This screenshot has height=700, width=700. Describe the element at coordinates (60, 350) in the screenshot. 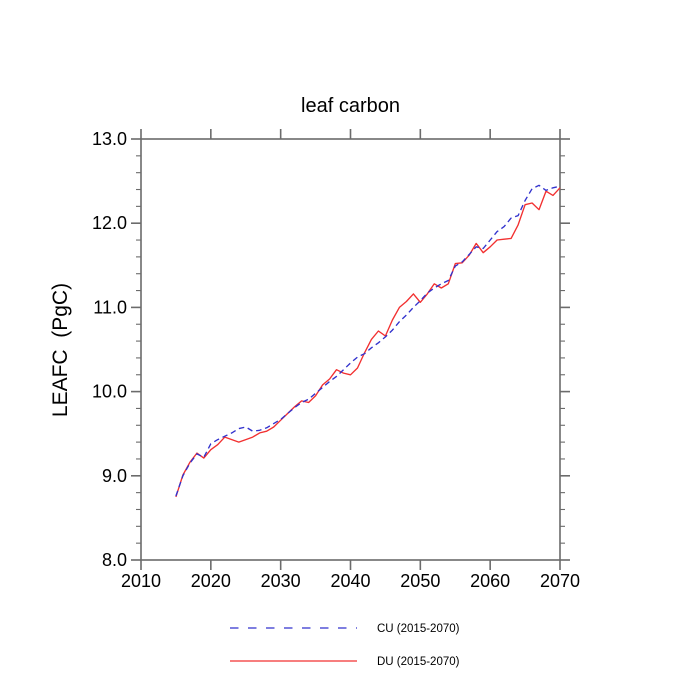

I see `y-axis-label: LEAFC (PgC)` at that location.